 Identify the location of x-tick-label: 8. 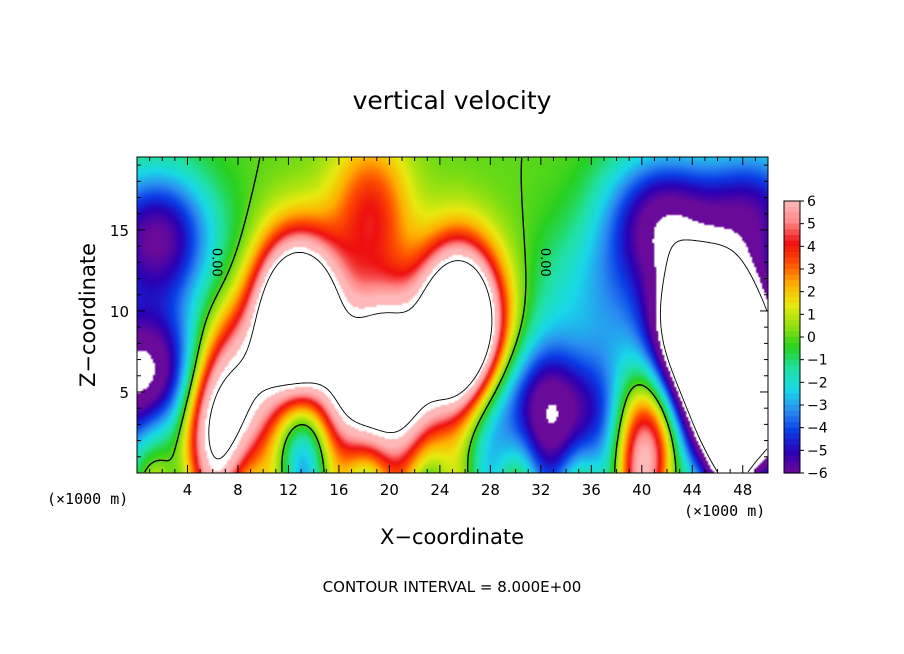
(238, 490).